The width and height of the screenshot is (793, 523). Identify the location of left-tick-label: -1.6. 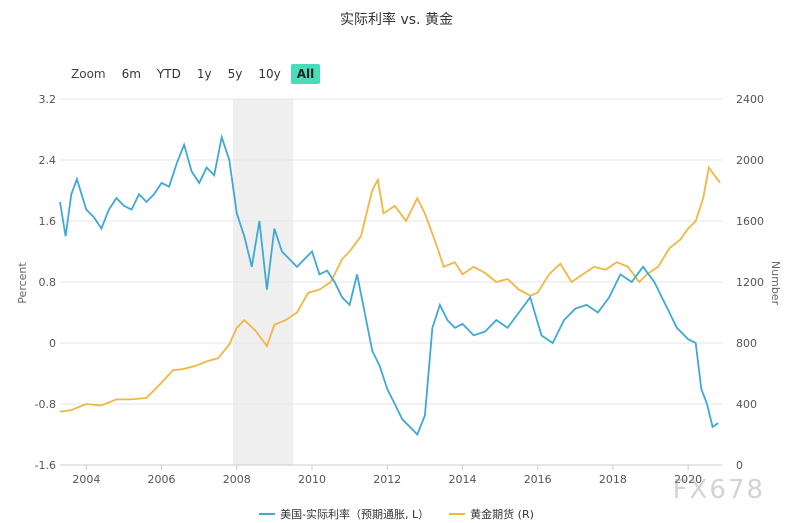
(45, 465).